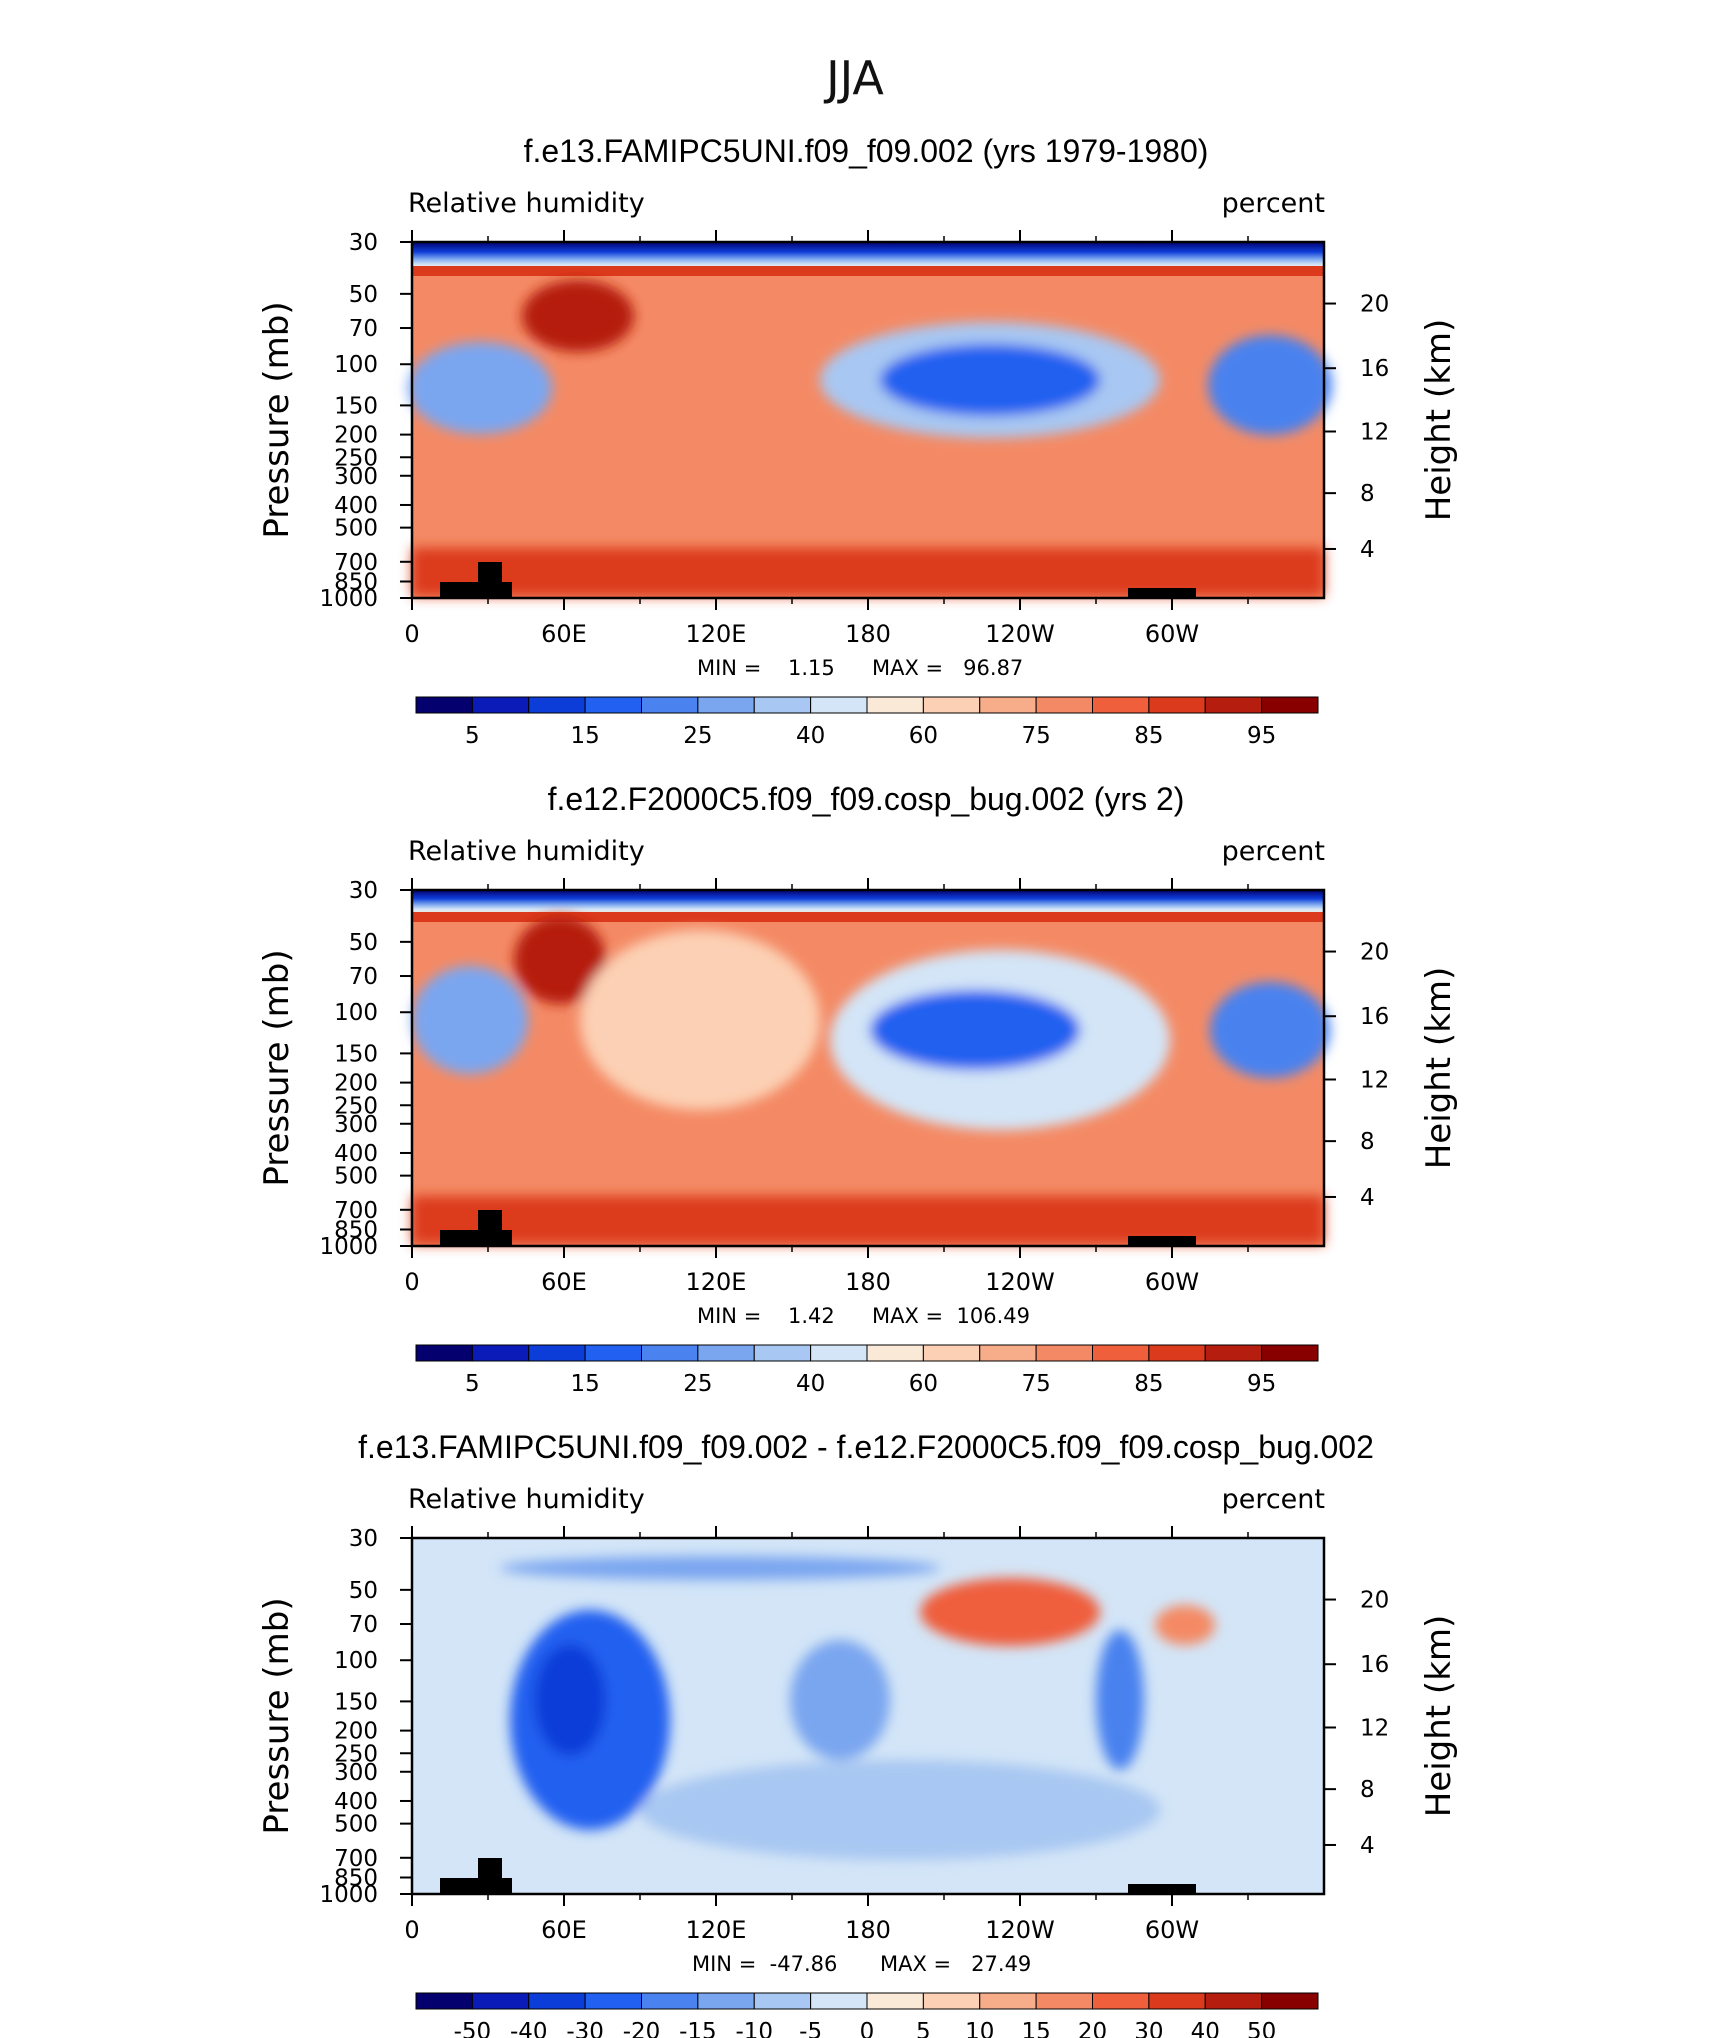 The width and height of the screenshot is (1710, 2038). What do you see at coordinates (476, 1886) in the screenshot?
I see `panel-3-topography-west` at bounding box center [476, 1886].